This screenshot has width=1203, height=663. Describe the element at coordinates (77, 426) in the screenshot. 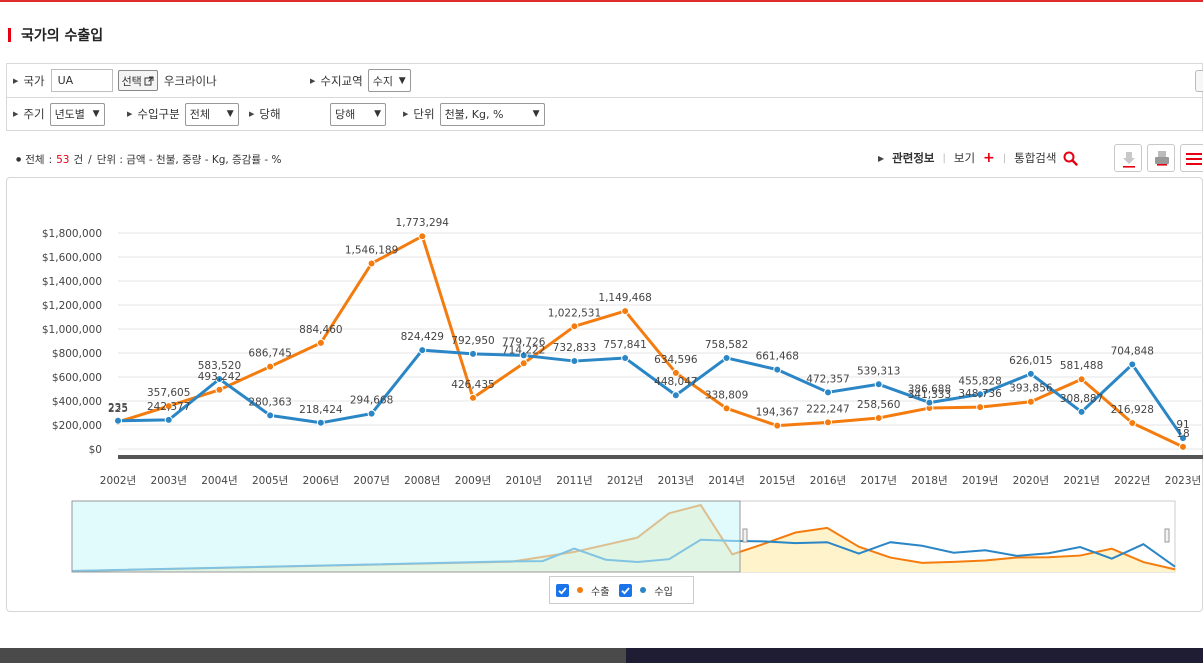

I see `y-tick-label: $200,000` at that location.